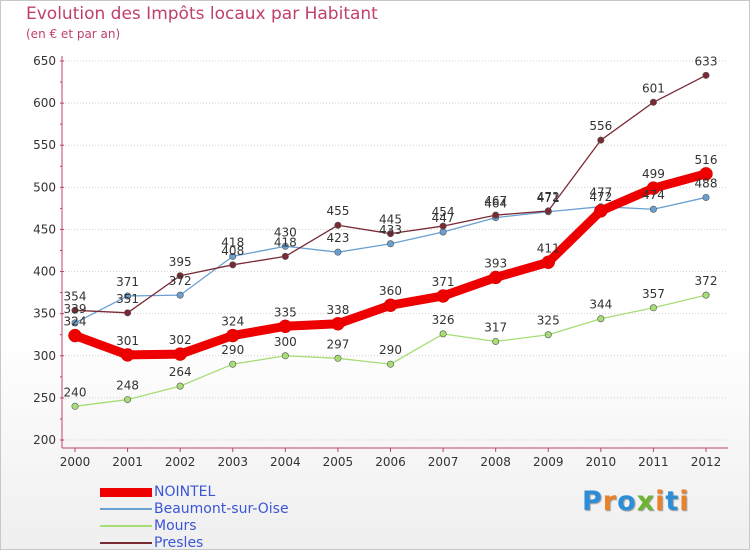 The width and height of the screenshot is (750, 552). What do you see at coordinates (44, 229) in the screenshot?
I see `y-tick-label-450: 450` at bounding box center [44, 229].